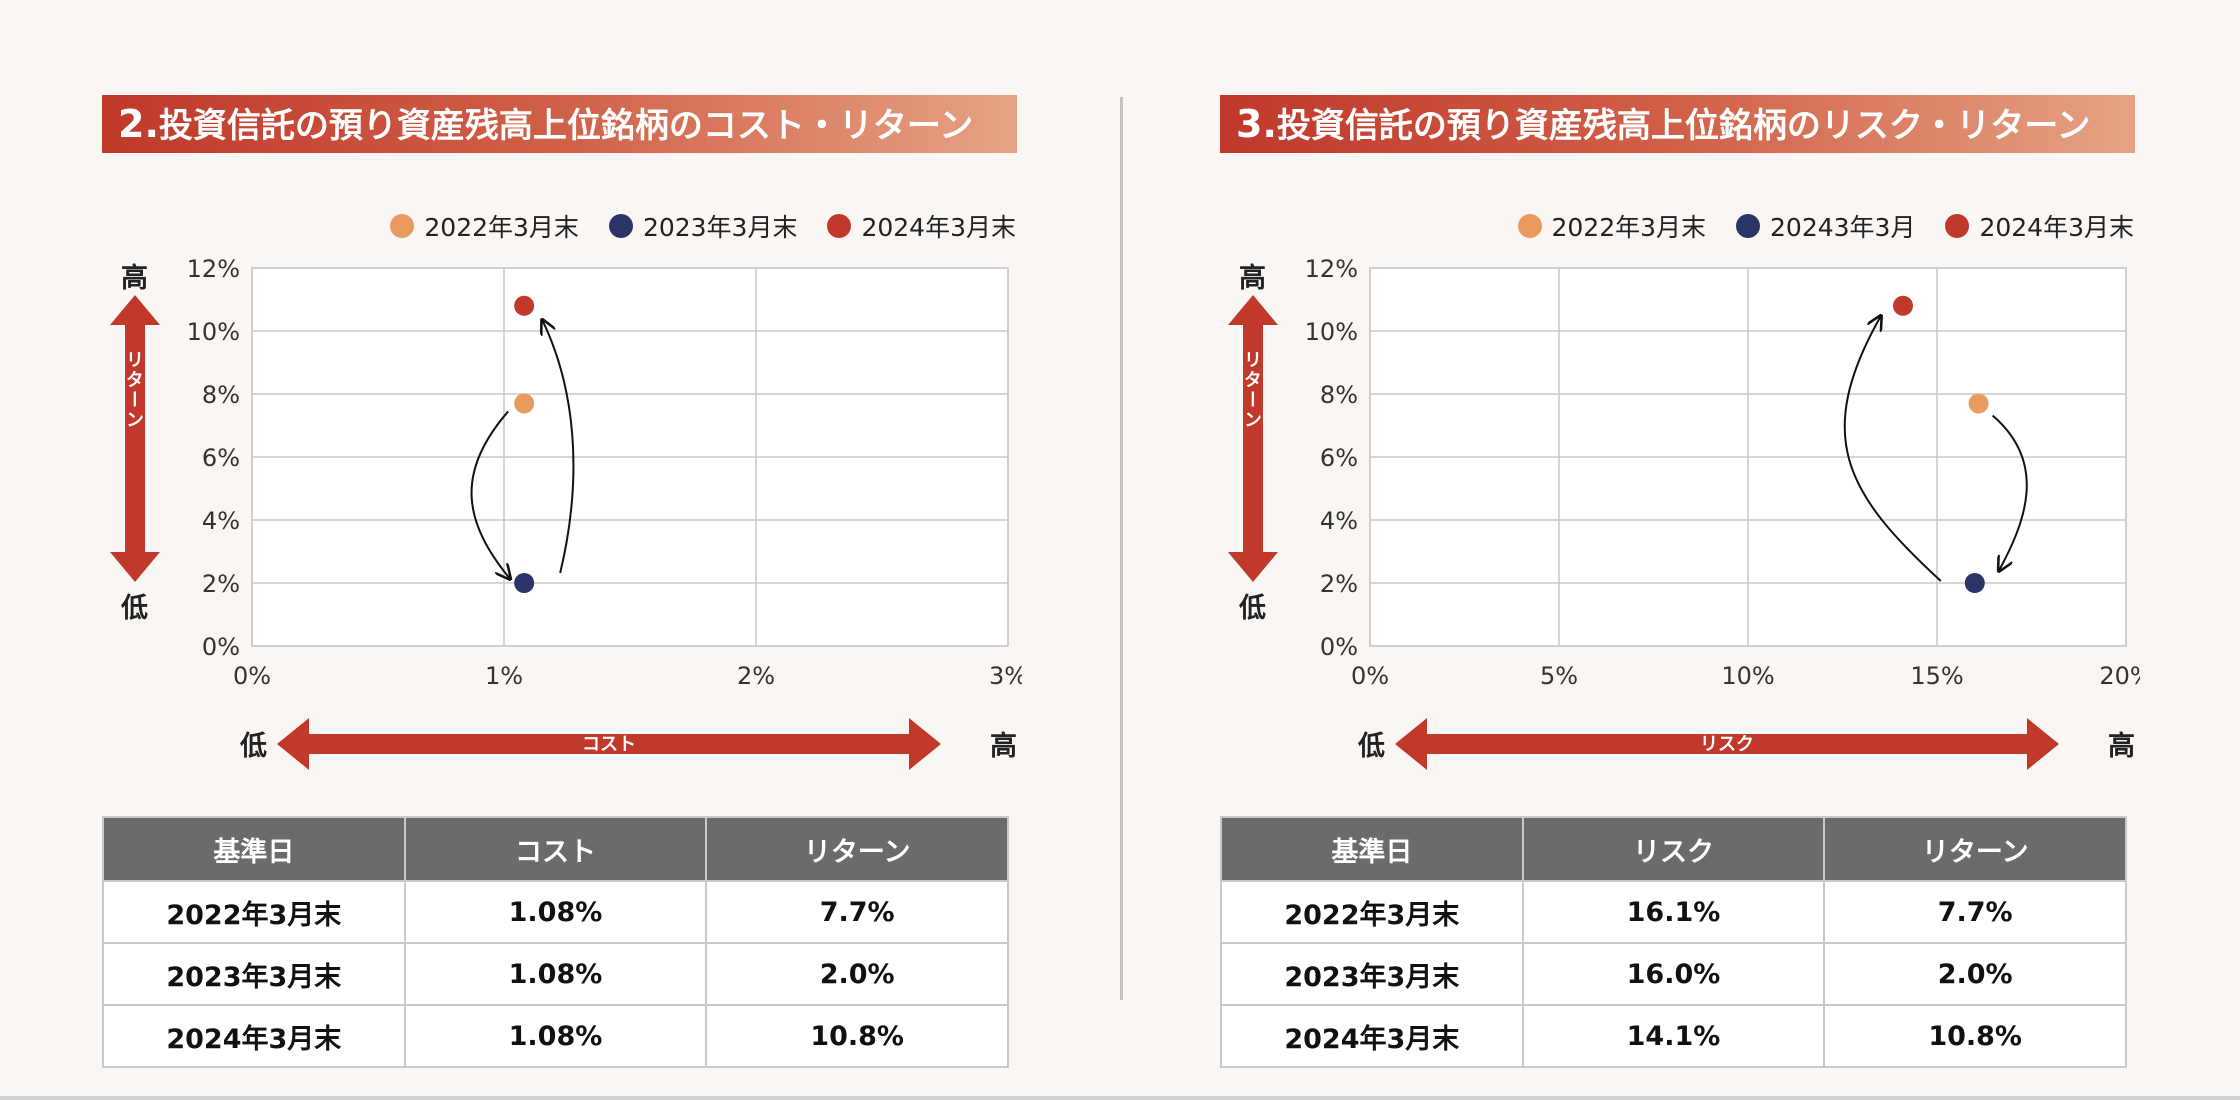  Describe the element at coordinates (702, 226) in the screenshot. I see `legend-item-2023: 2023年3月末` at that location.